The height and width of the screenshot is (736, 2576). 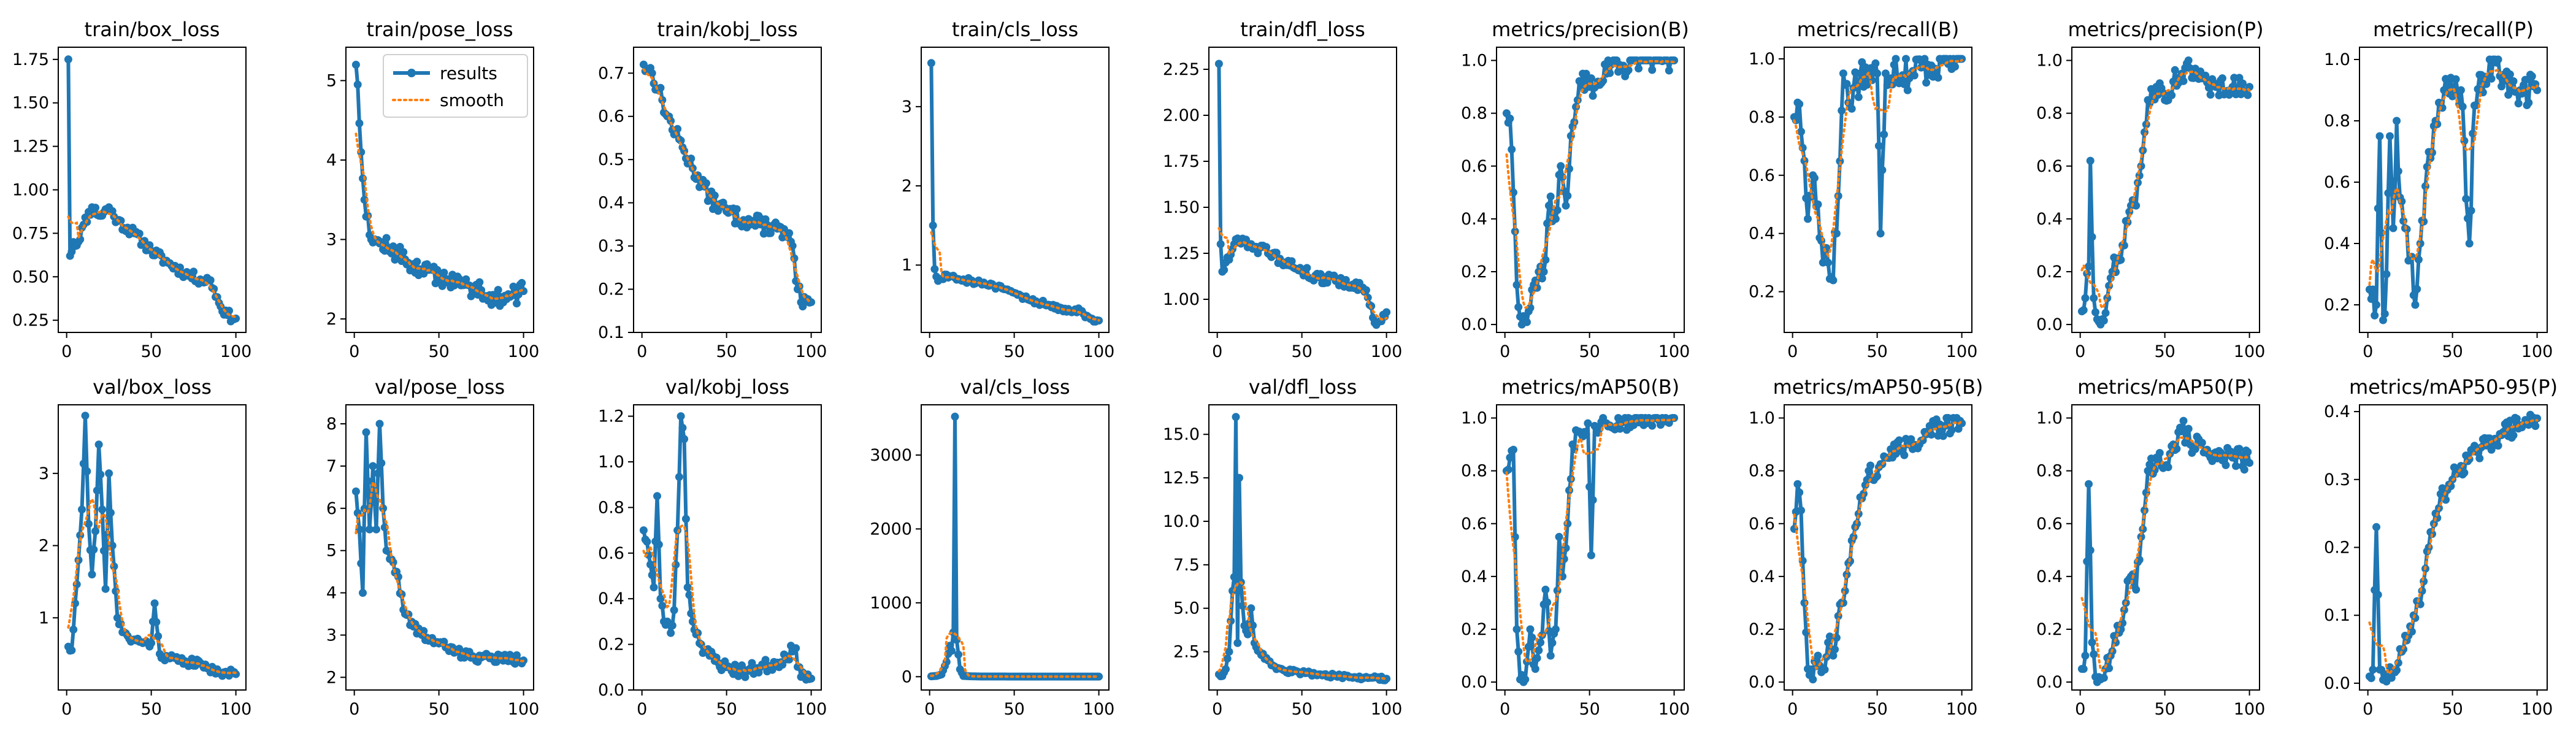 What do you see at coordinates (152, 387) in the screenshot?
I see `subplot-title: val/box_loss` at bounding box center [152, 387].